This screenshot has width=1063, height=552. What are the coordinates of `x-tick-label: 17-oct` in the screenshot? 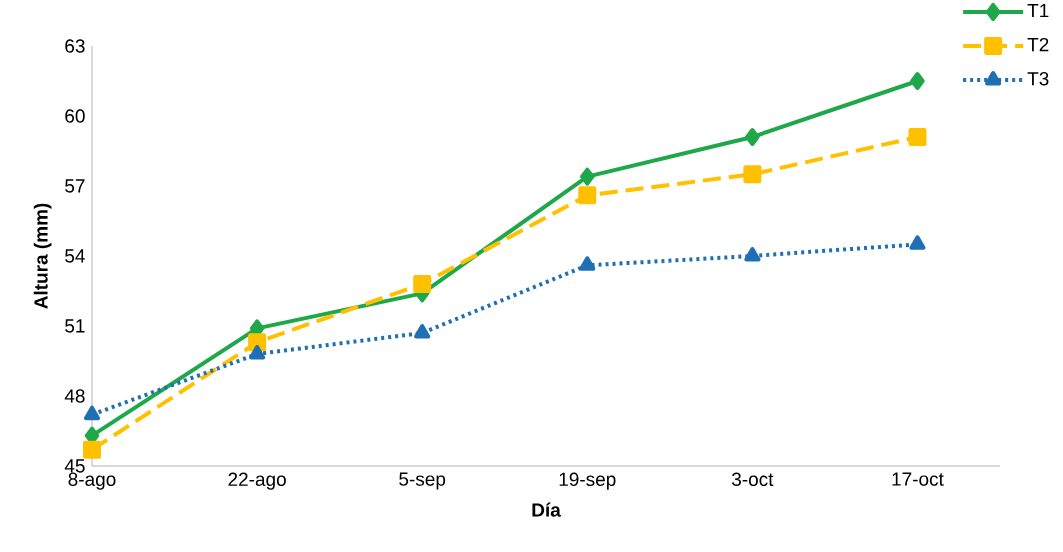 It's located at (918, 479).